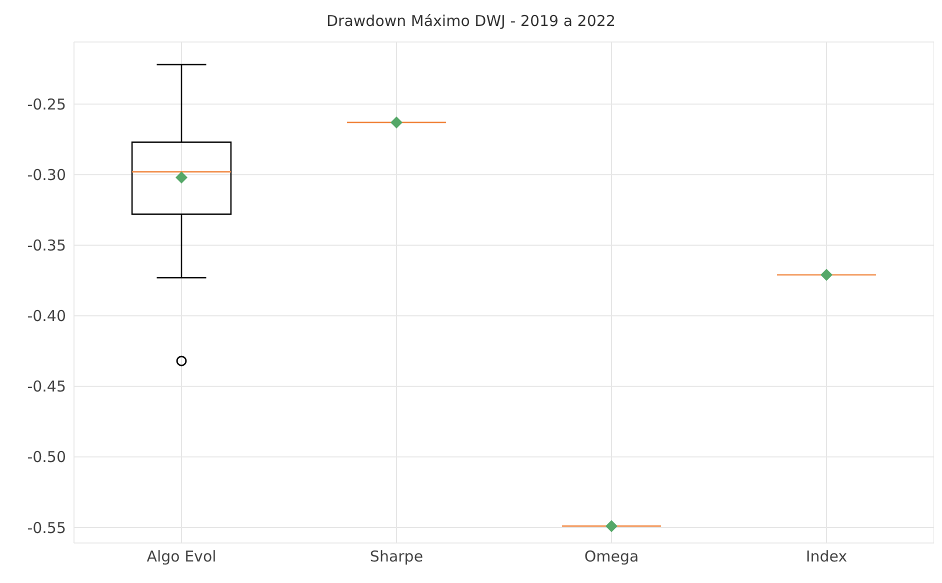 The width and height of the screenshot is (942, 583). Describe the element at coordinates (471, 21) in the screenshot. I see `chart-title: Drawdown Máximo DWJ - 2019 a 2022` at that location.